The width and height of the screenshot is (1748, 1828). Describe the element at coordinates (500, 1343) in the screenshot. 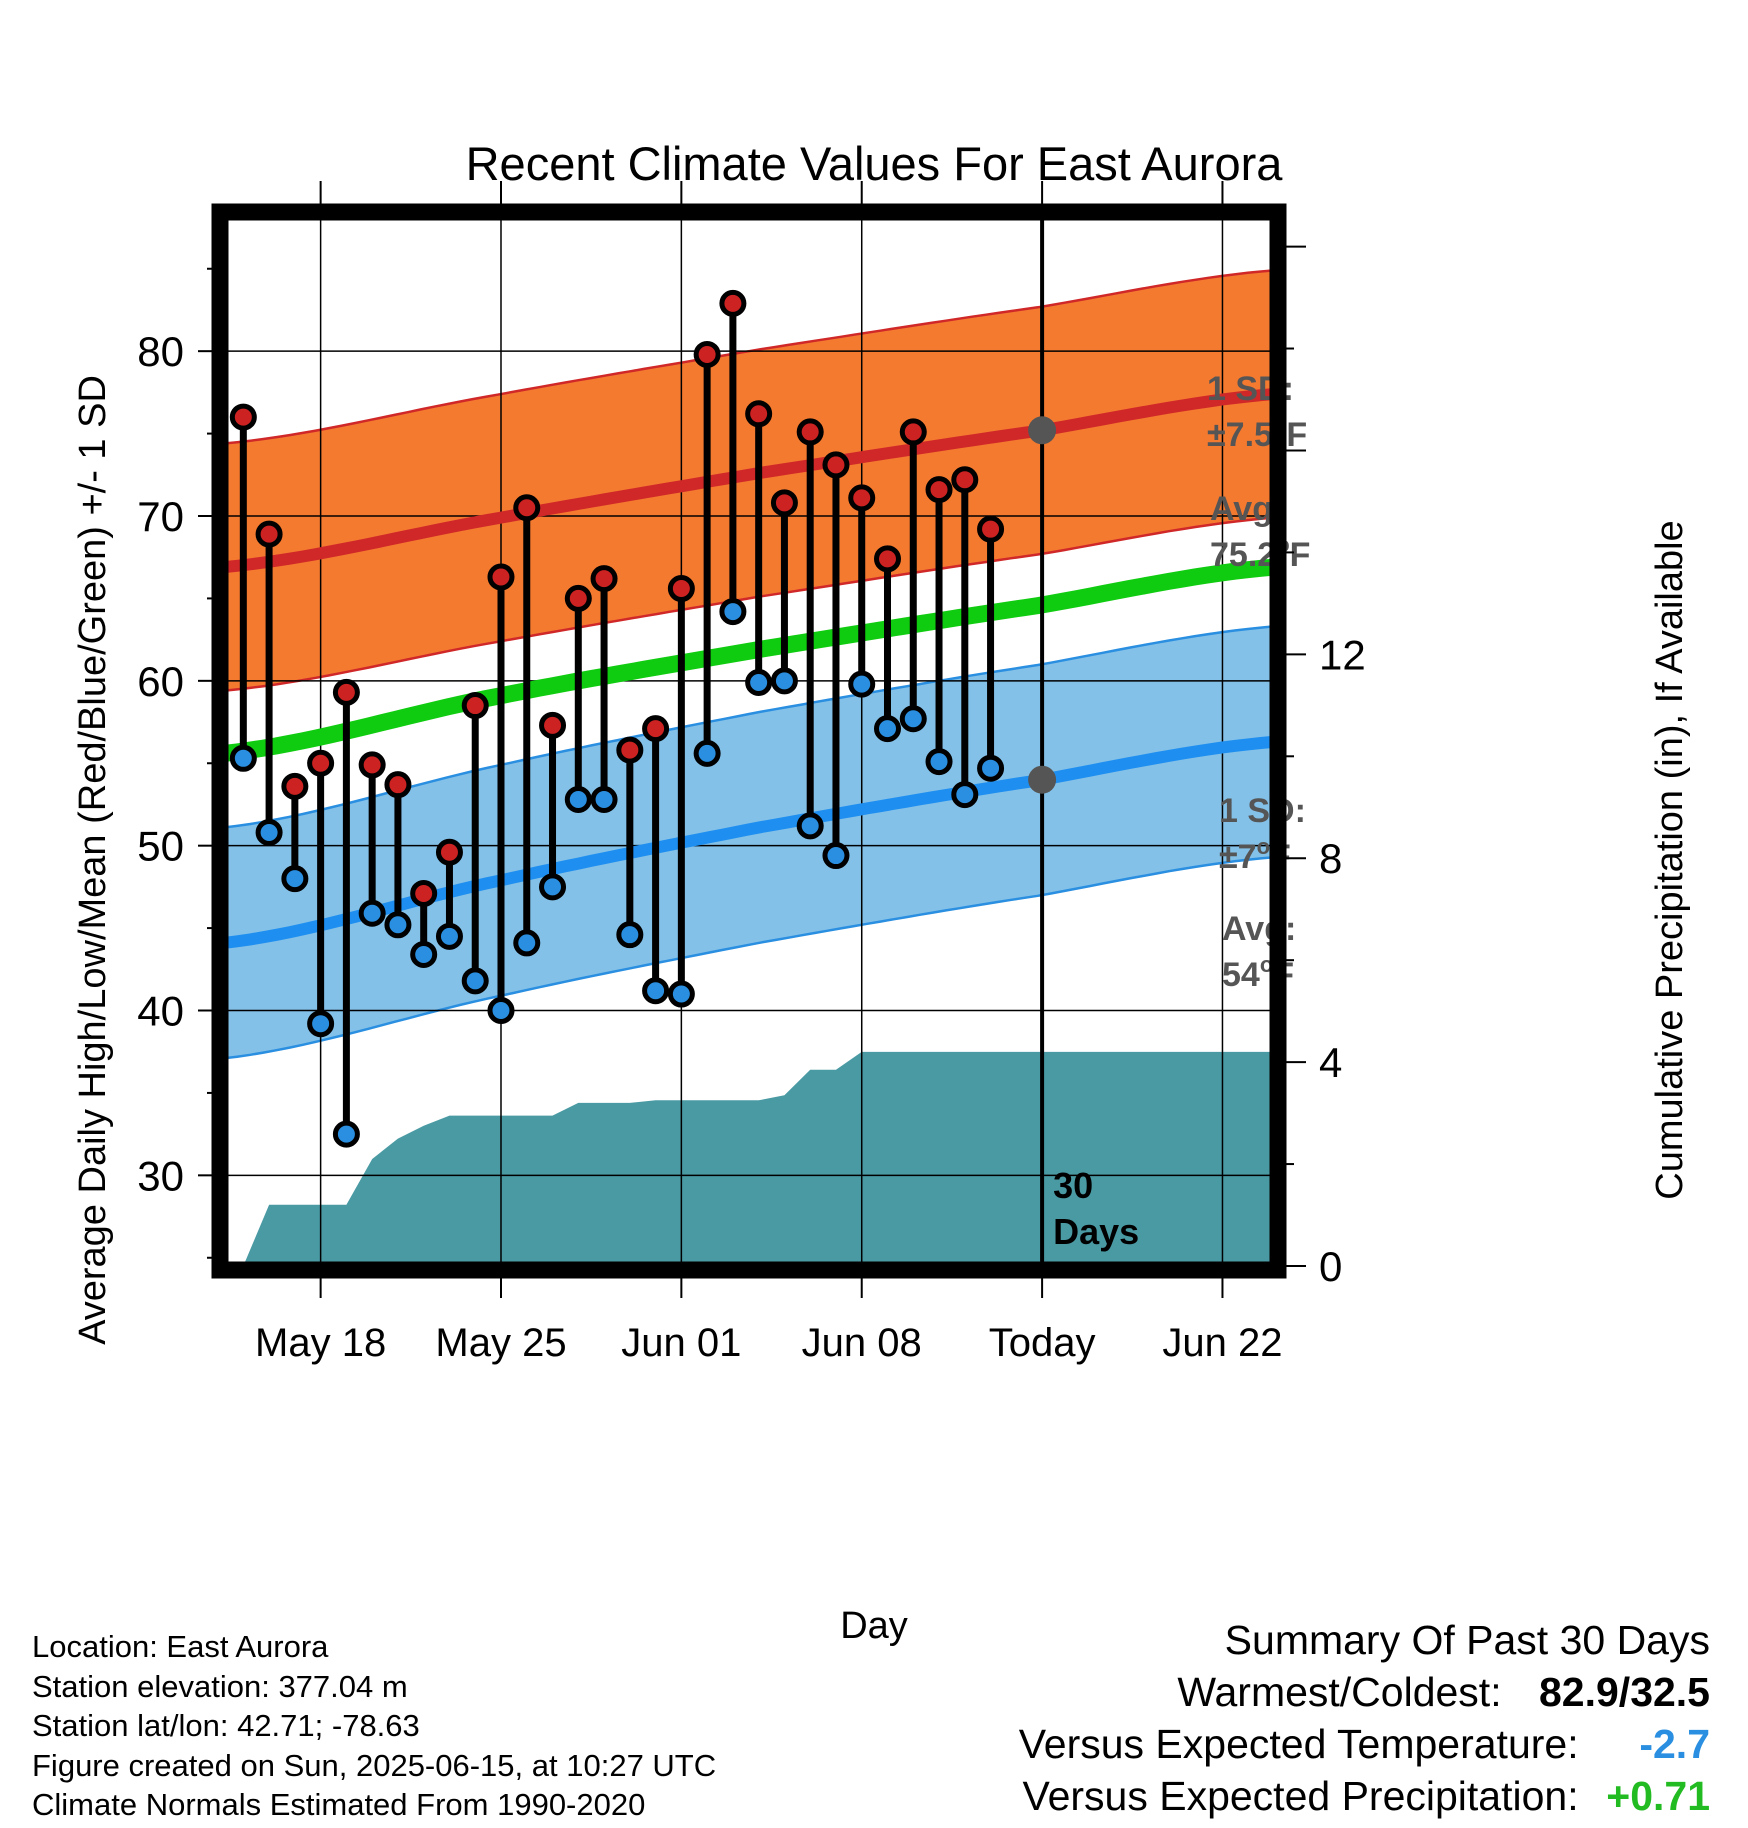

I see `x-tick-label: May 25` at that location.